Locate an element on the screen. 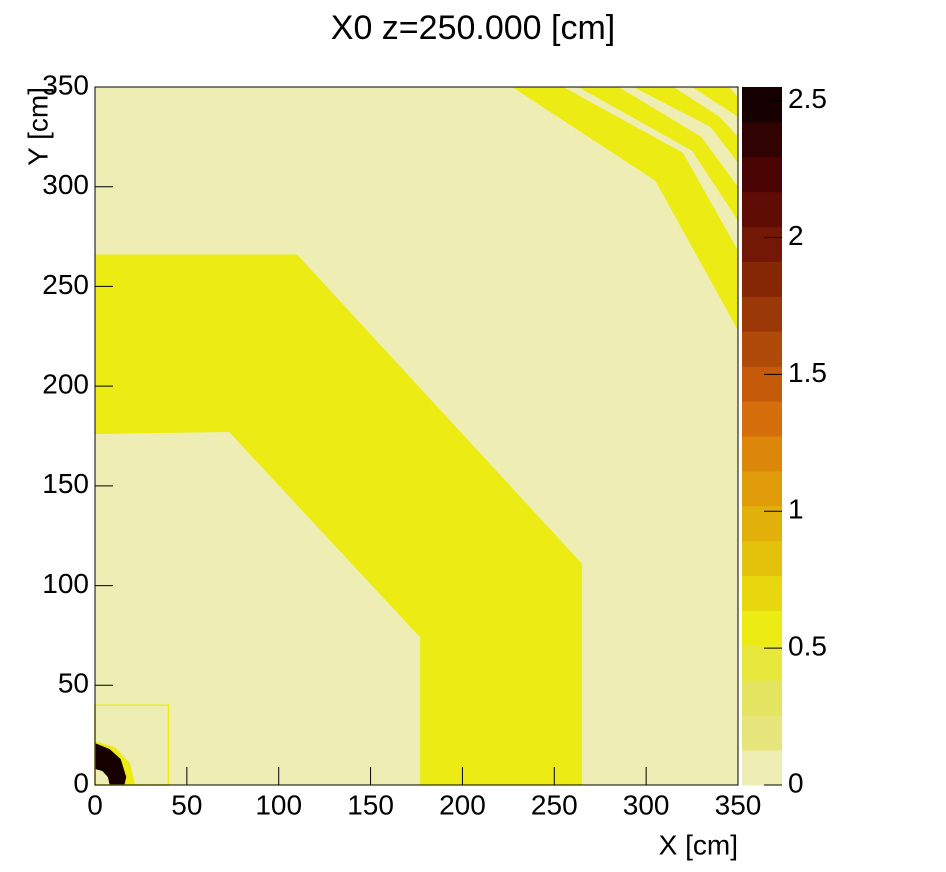 The image size is (946, 872). y-tick-label: 100 is located at coordinates (65, 583).